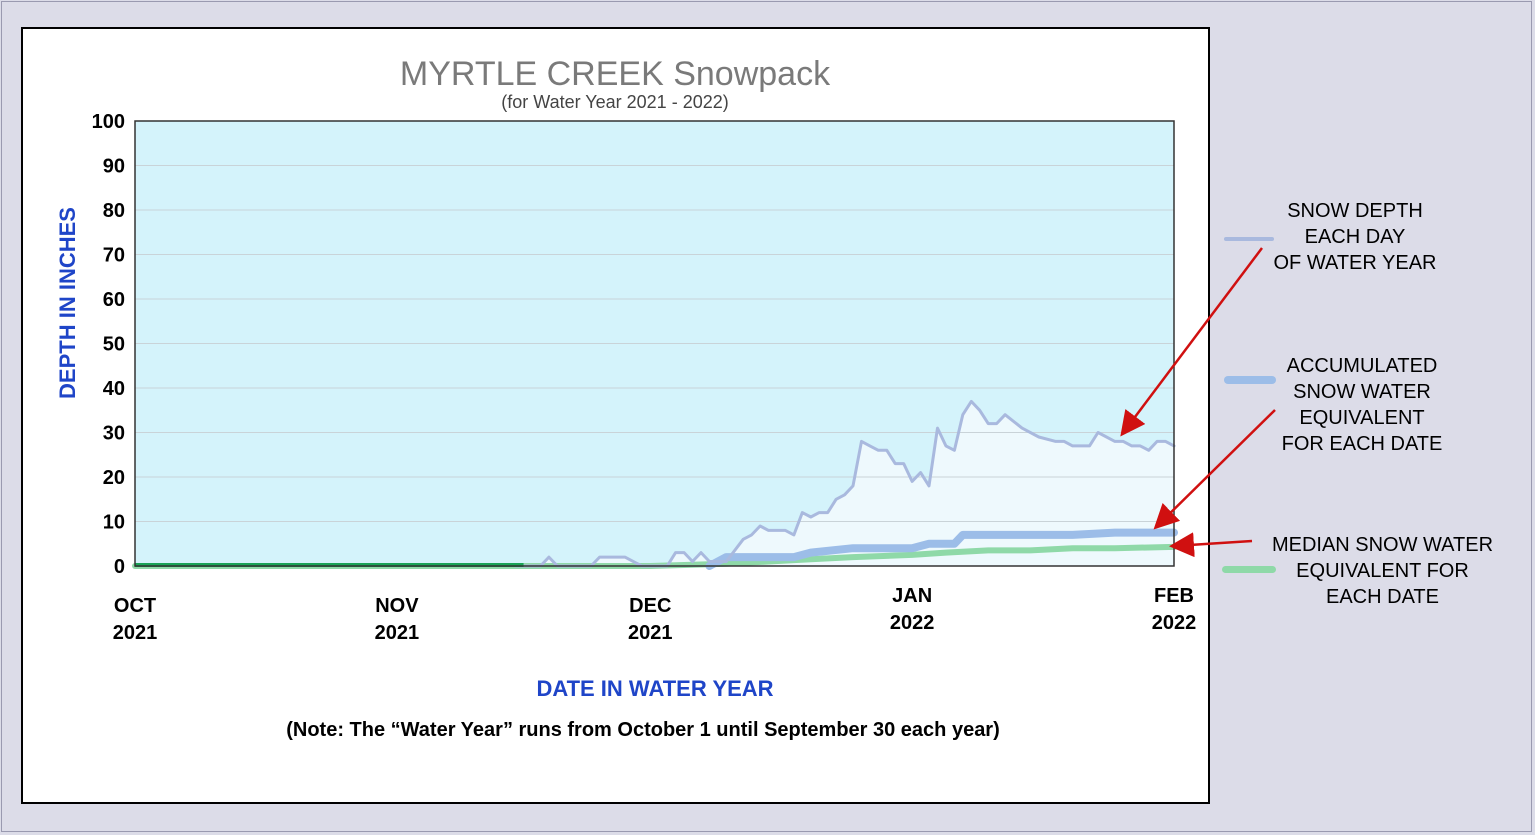 This screenshot has width=1535, height=835. What do you see at coordinates (615, 74) in the screenshot?
I see `chart-title: MYRTLE CREEK Snowpack` at bounding box center [615, 74].